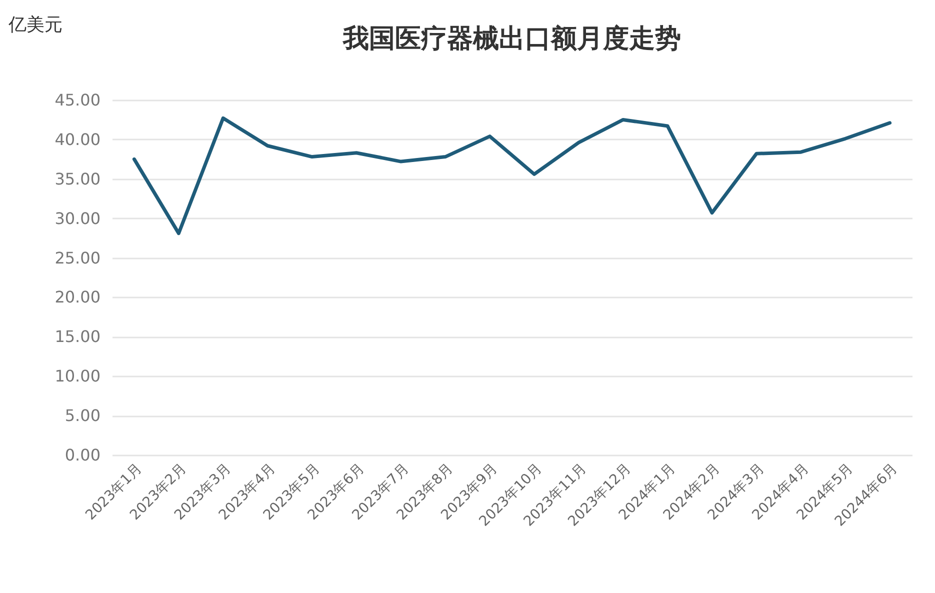  Describe the element at coordinates (82, 416) in the screenshot. I see `y-tick-label: 5.00` at that location.